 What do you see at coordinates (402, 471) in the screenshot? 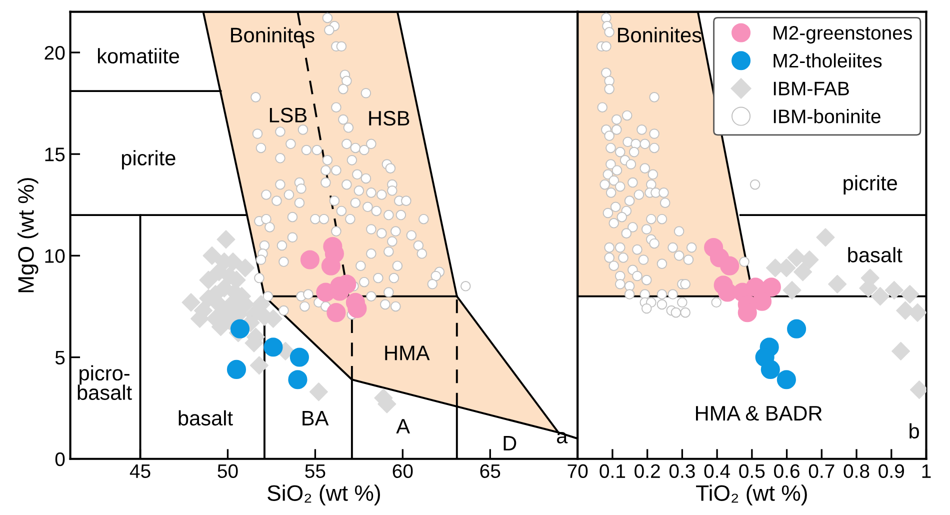
I see `x-tick-label: 60` at bounding box center [402, 471].